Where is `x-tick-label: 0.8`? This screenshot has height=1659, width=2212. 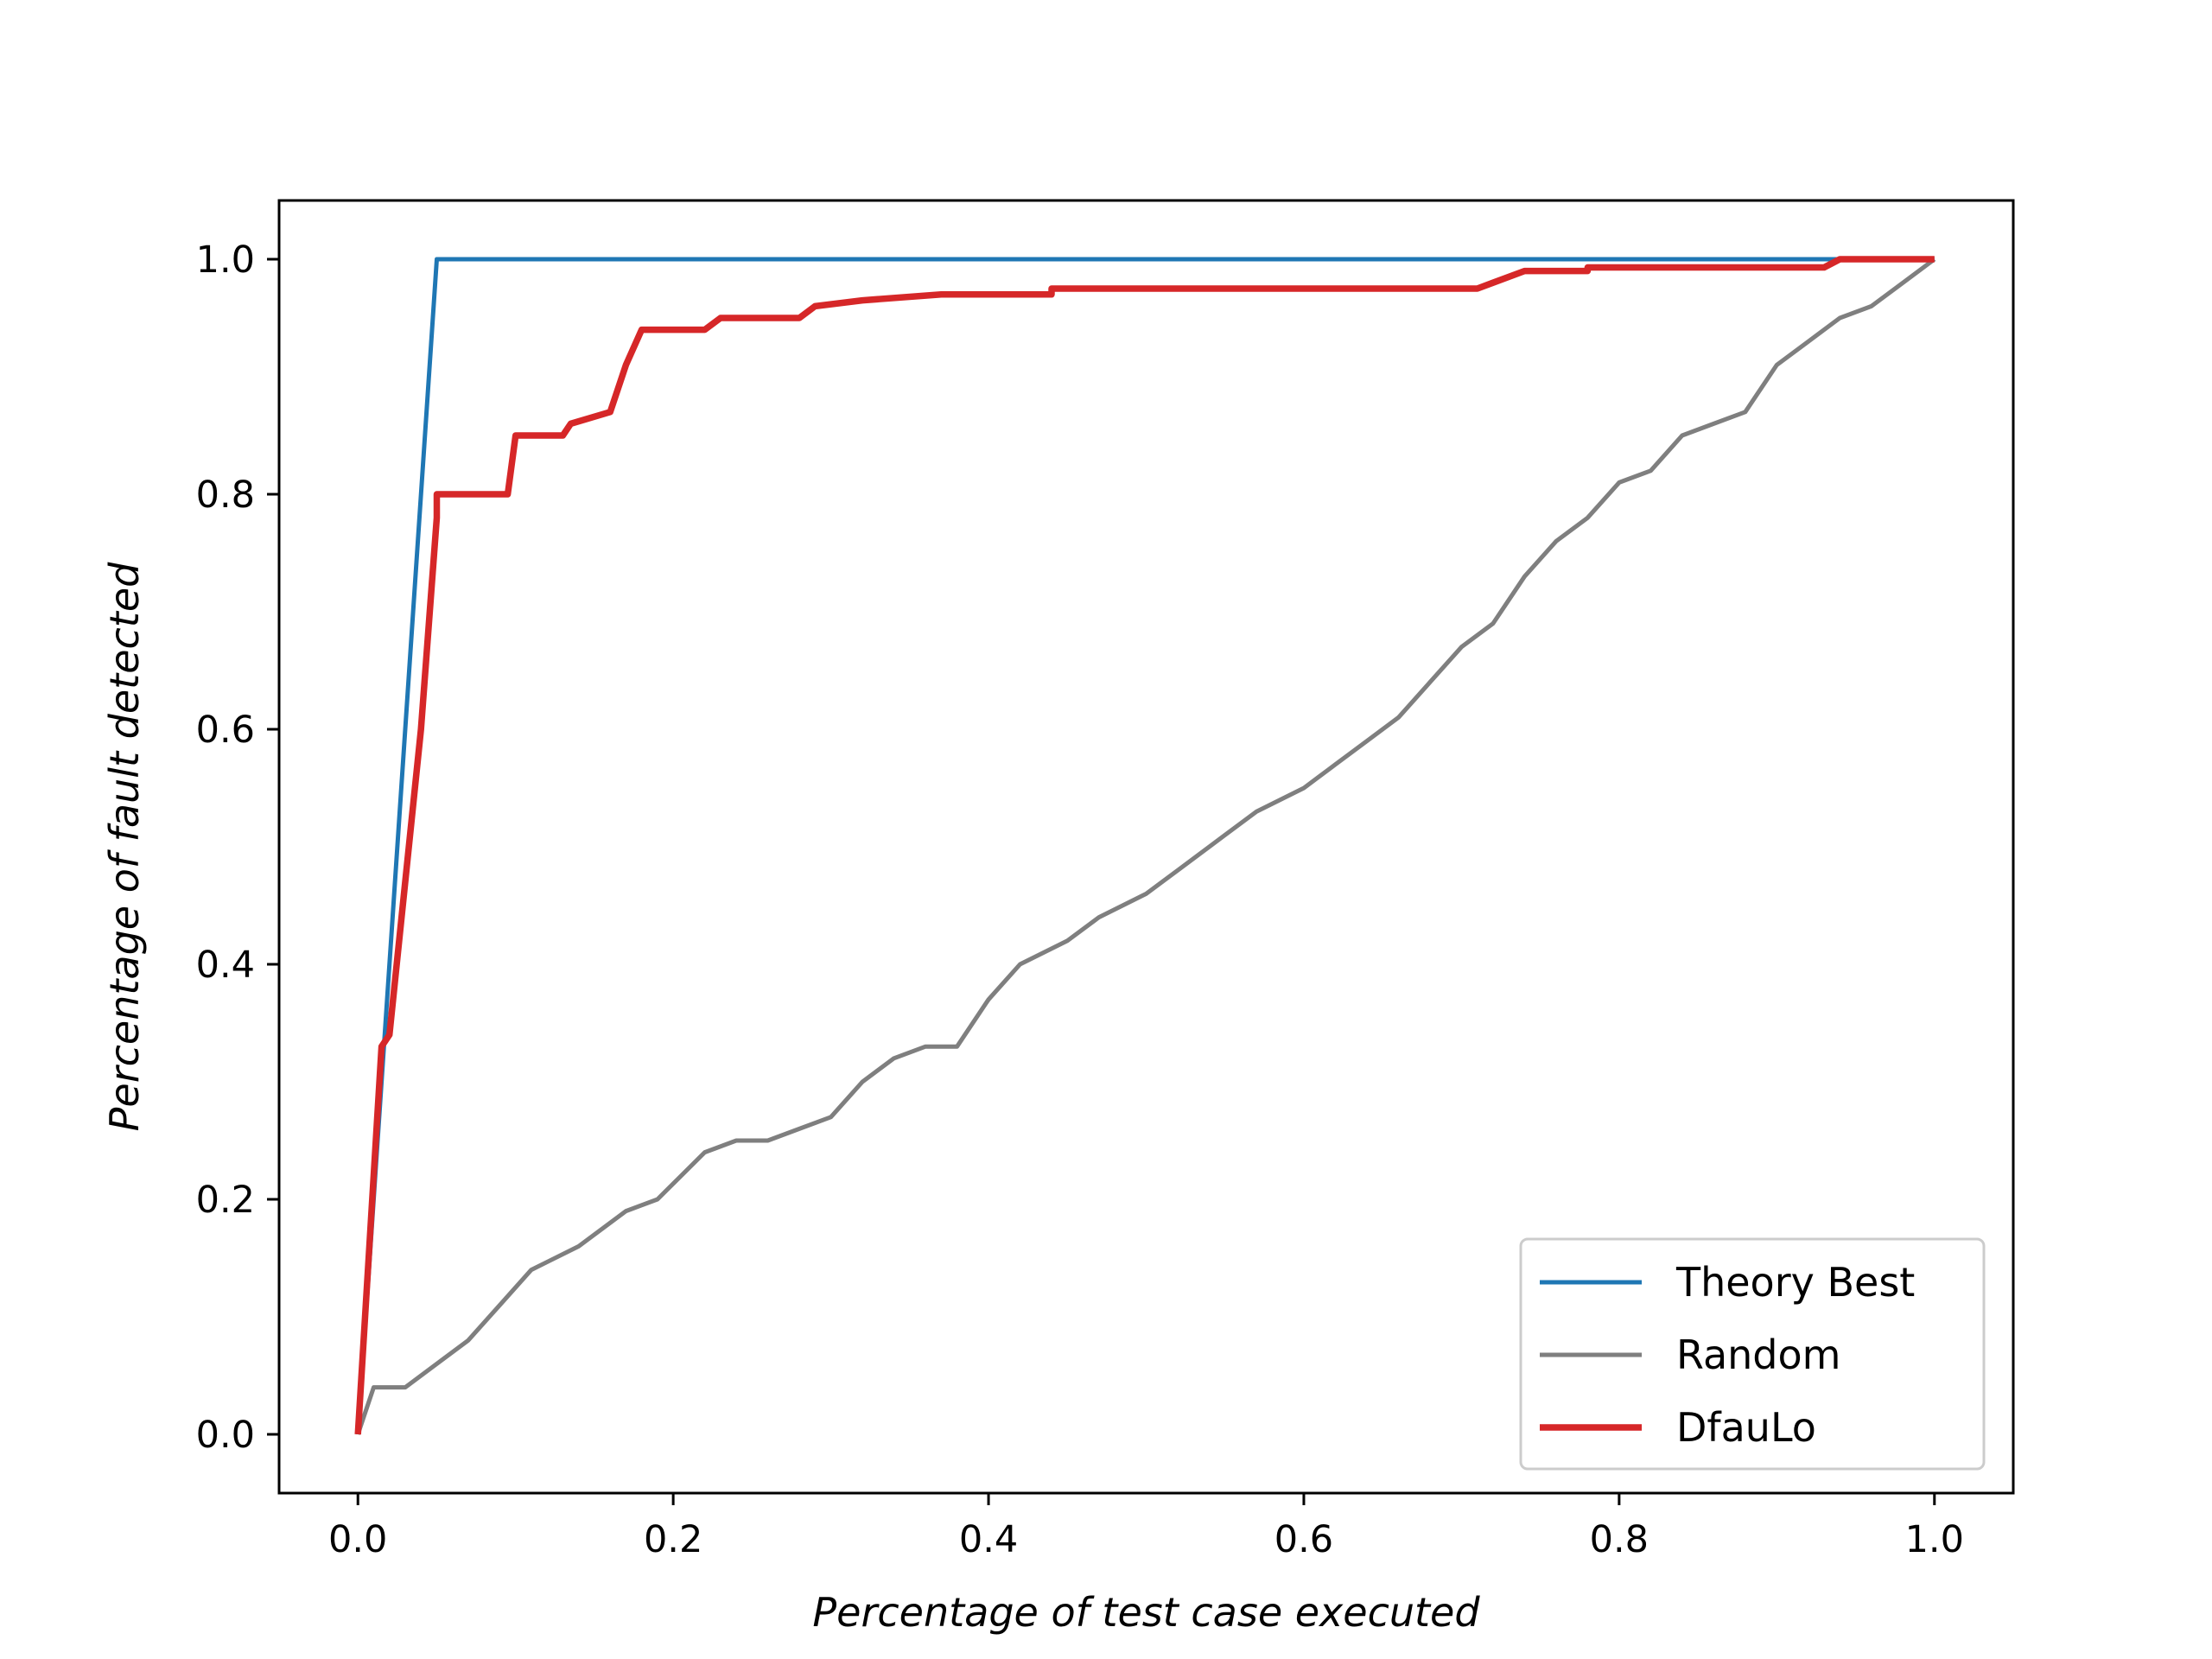 x-tick-label: 0.8 is located at coordinates (1619, 1539).